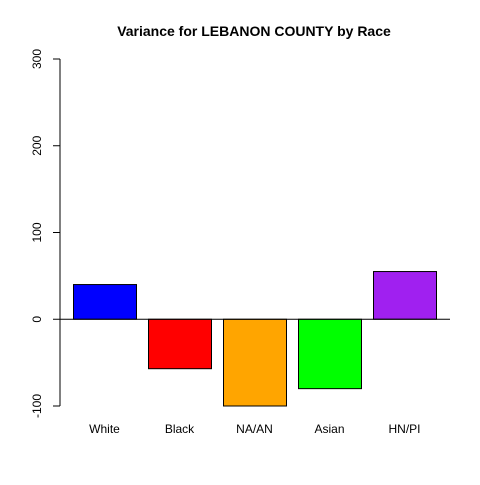 This screenshot has height=485, width=480. What do you see at coordinates (104, 429) in the screenshot?
I see `category-label: White` at bounding box center [104, 429].